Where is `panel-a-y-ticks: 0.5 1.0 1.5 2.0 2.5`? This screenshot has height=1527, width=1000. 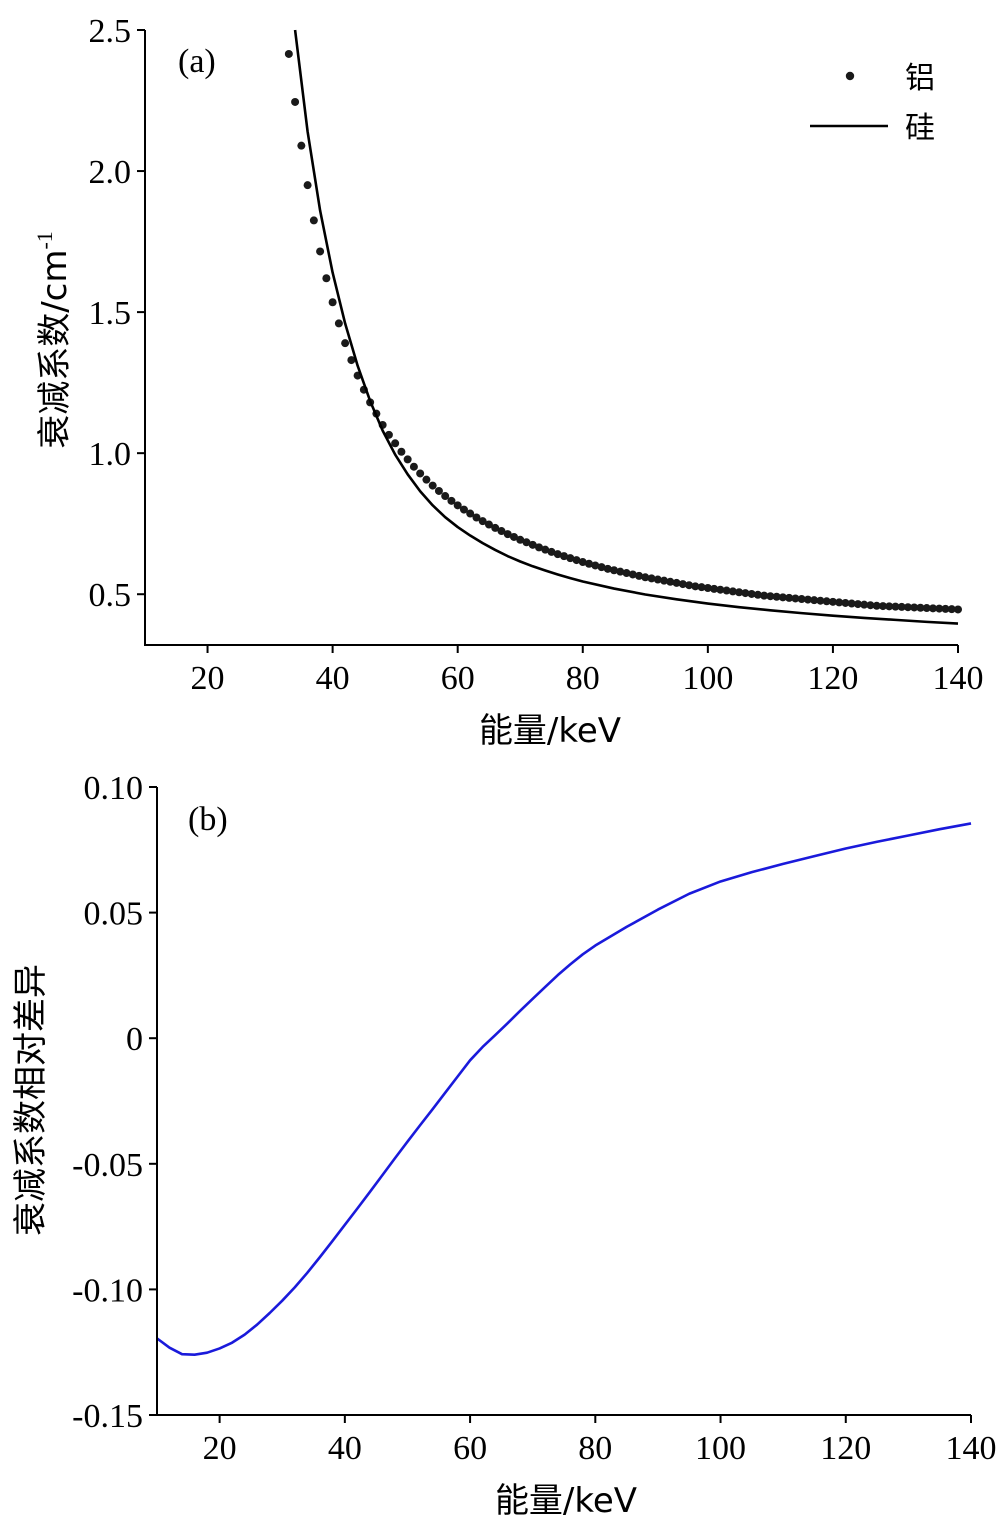 panel-a-y-ticks: 0.5 1.0 1.5 2.0 2.5 is located at coordinates (117, 313).